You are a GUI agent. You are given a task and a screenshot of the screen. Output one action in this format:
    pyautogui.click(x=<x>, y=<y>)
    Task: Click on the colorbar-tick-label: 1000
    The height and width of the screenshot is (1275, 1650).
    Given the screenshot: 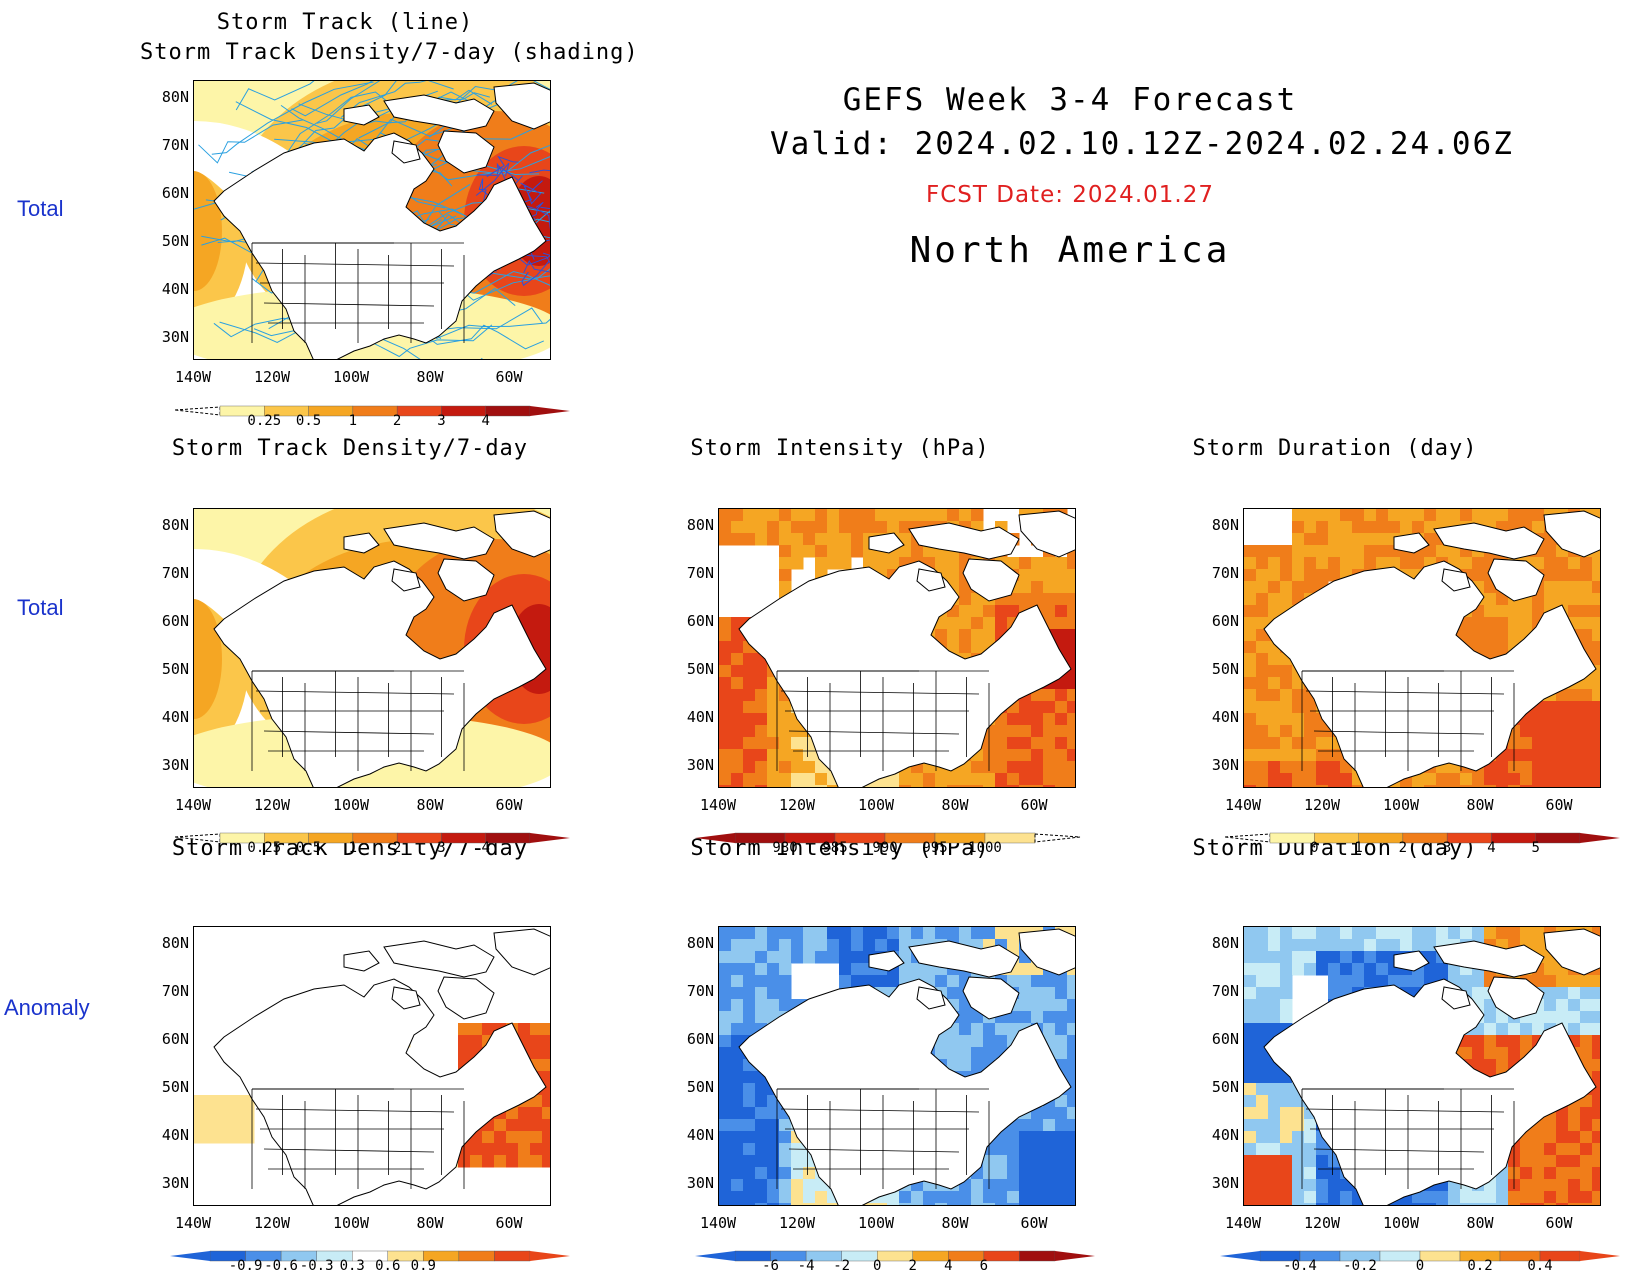 What is the action you would take?
    pyautogui.click(x=985, y=848)
    